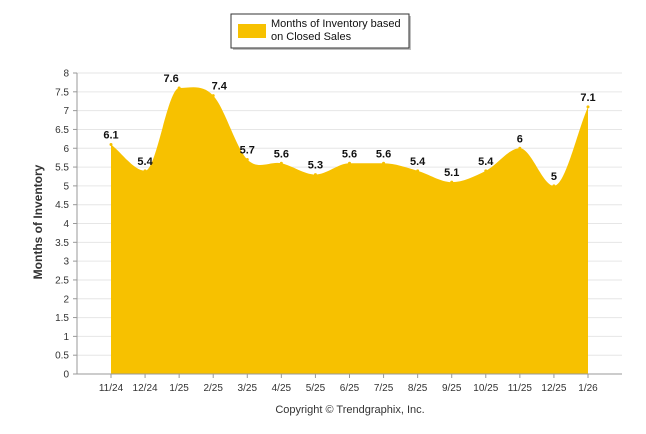 This screenshot has width=646, height=434. I want to click on y-tick-label: 7.5, so click(62, 92).